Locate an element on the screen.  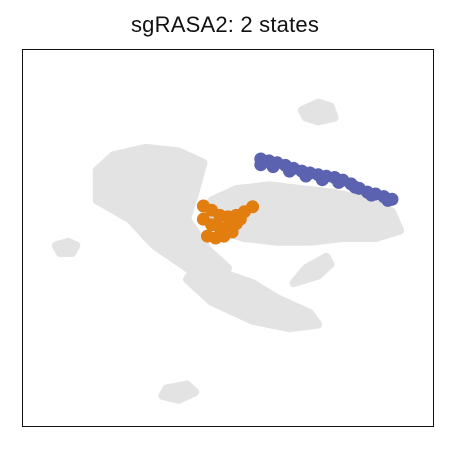
background-cluster-left-main-region is located at coordinates (162, 215).